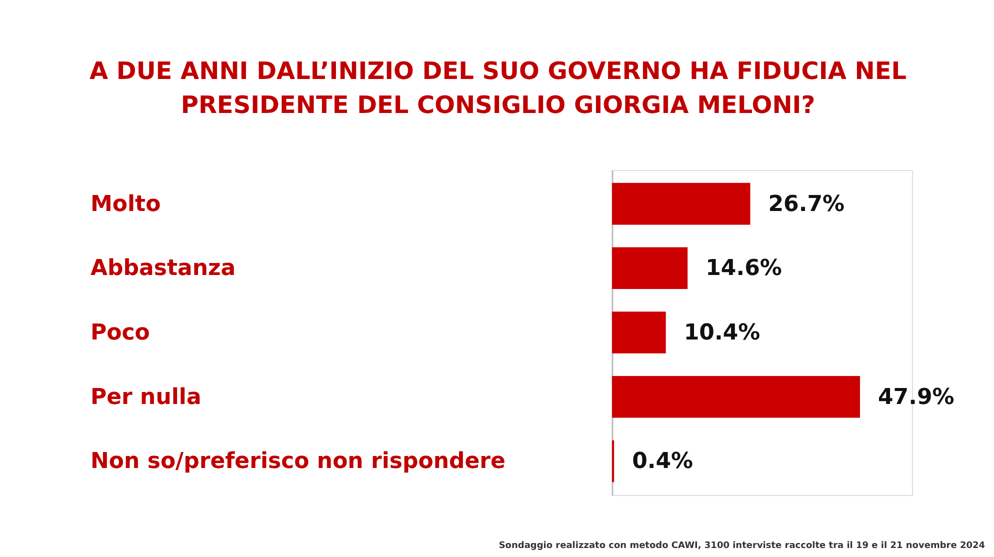  I want to click on y-tick-label: Per nulla, so click(146, 397).